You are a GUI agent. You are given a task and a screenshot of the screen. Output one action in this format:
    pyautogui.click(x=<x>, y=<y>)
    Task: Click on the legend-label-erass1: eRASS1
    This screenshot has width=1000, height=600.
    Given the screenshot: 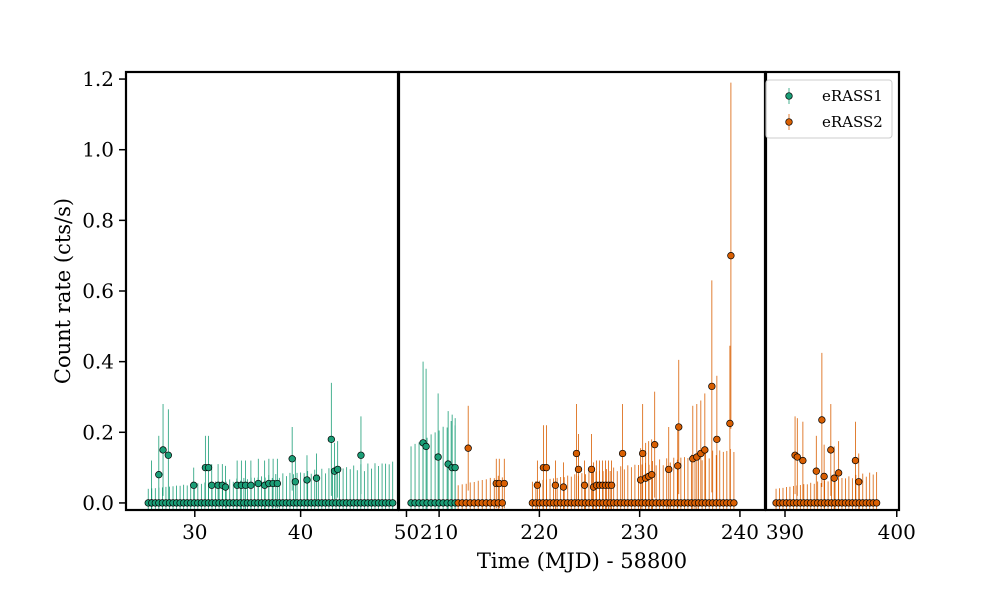 What is the action you would take?
    pyautogui.click(x=852, y=96)
    